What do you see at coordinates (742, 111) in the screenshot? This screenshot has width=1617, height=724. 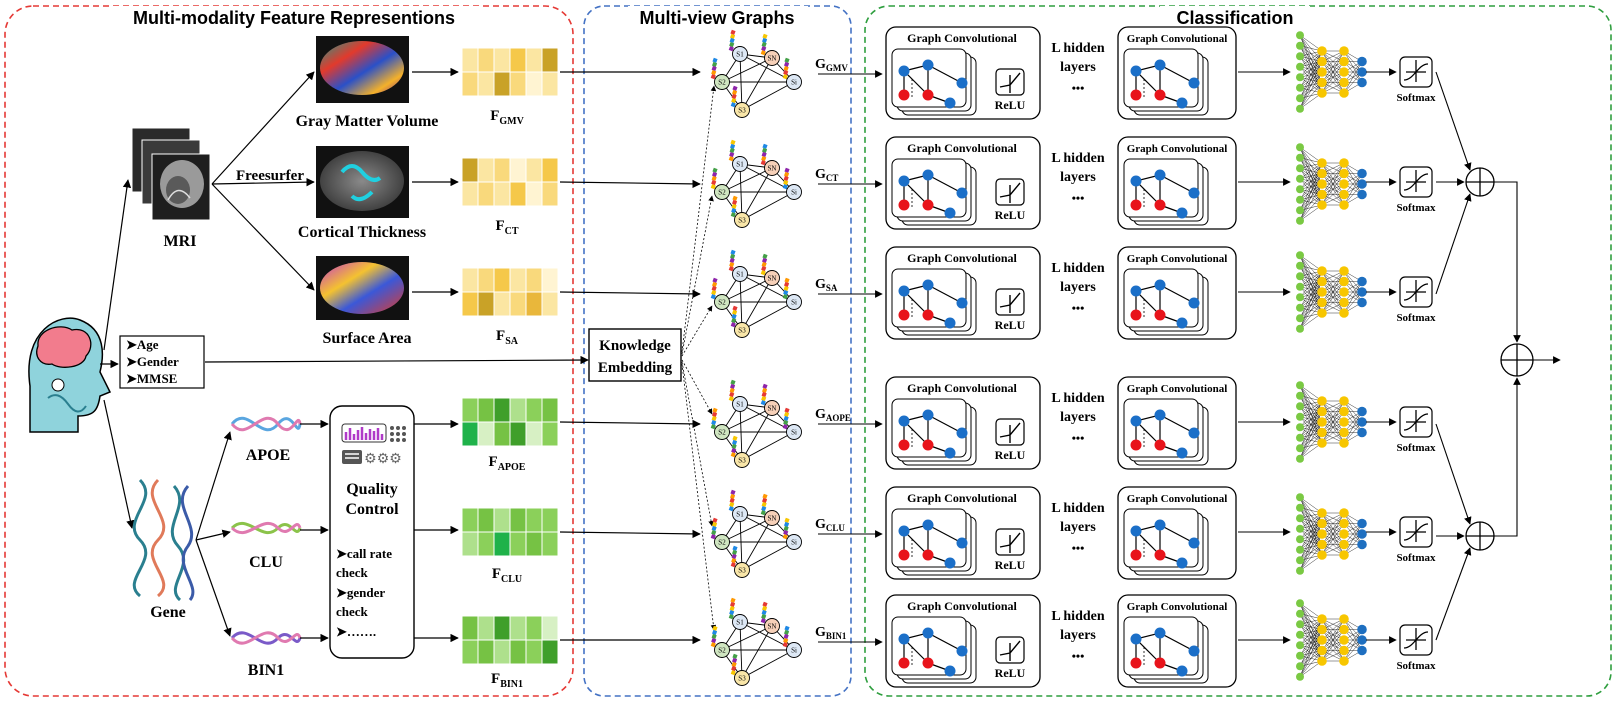 I see `graph-node-label: S3` at bounding box center [742, 111].